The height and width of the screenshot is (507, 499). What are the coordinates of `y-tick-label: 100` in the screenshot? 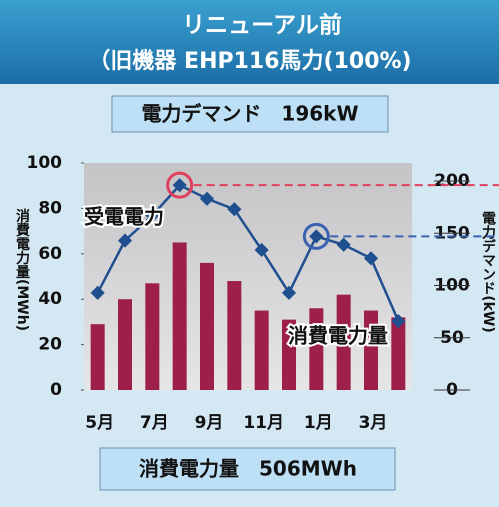 It's located at (45, 163).